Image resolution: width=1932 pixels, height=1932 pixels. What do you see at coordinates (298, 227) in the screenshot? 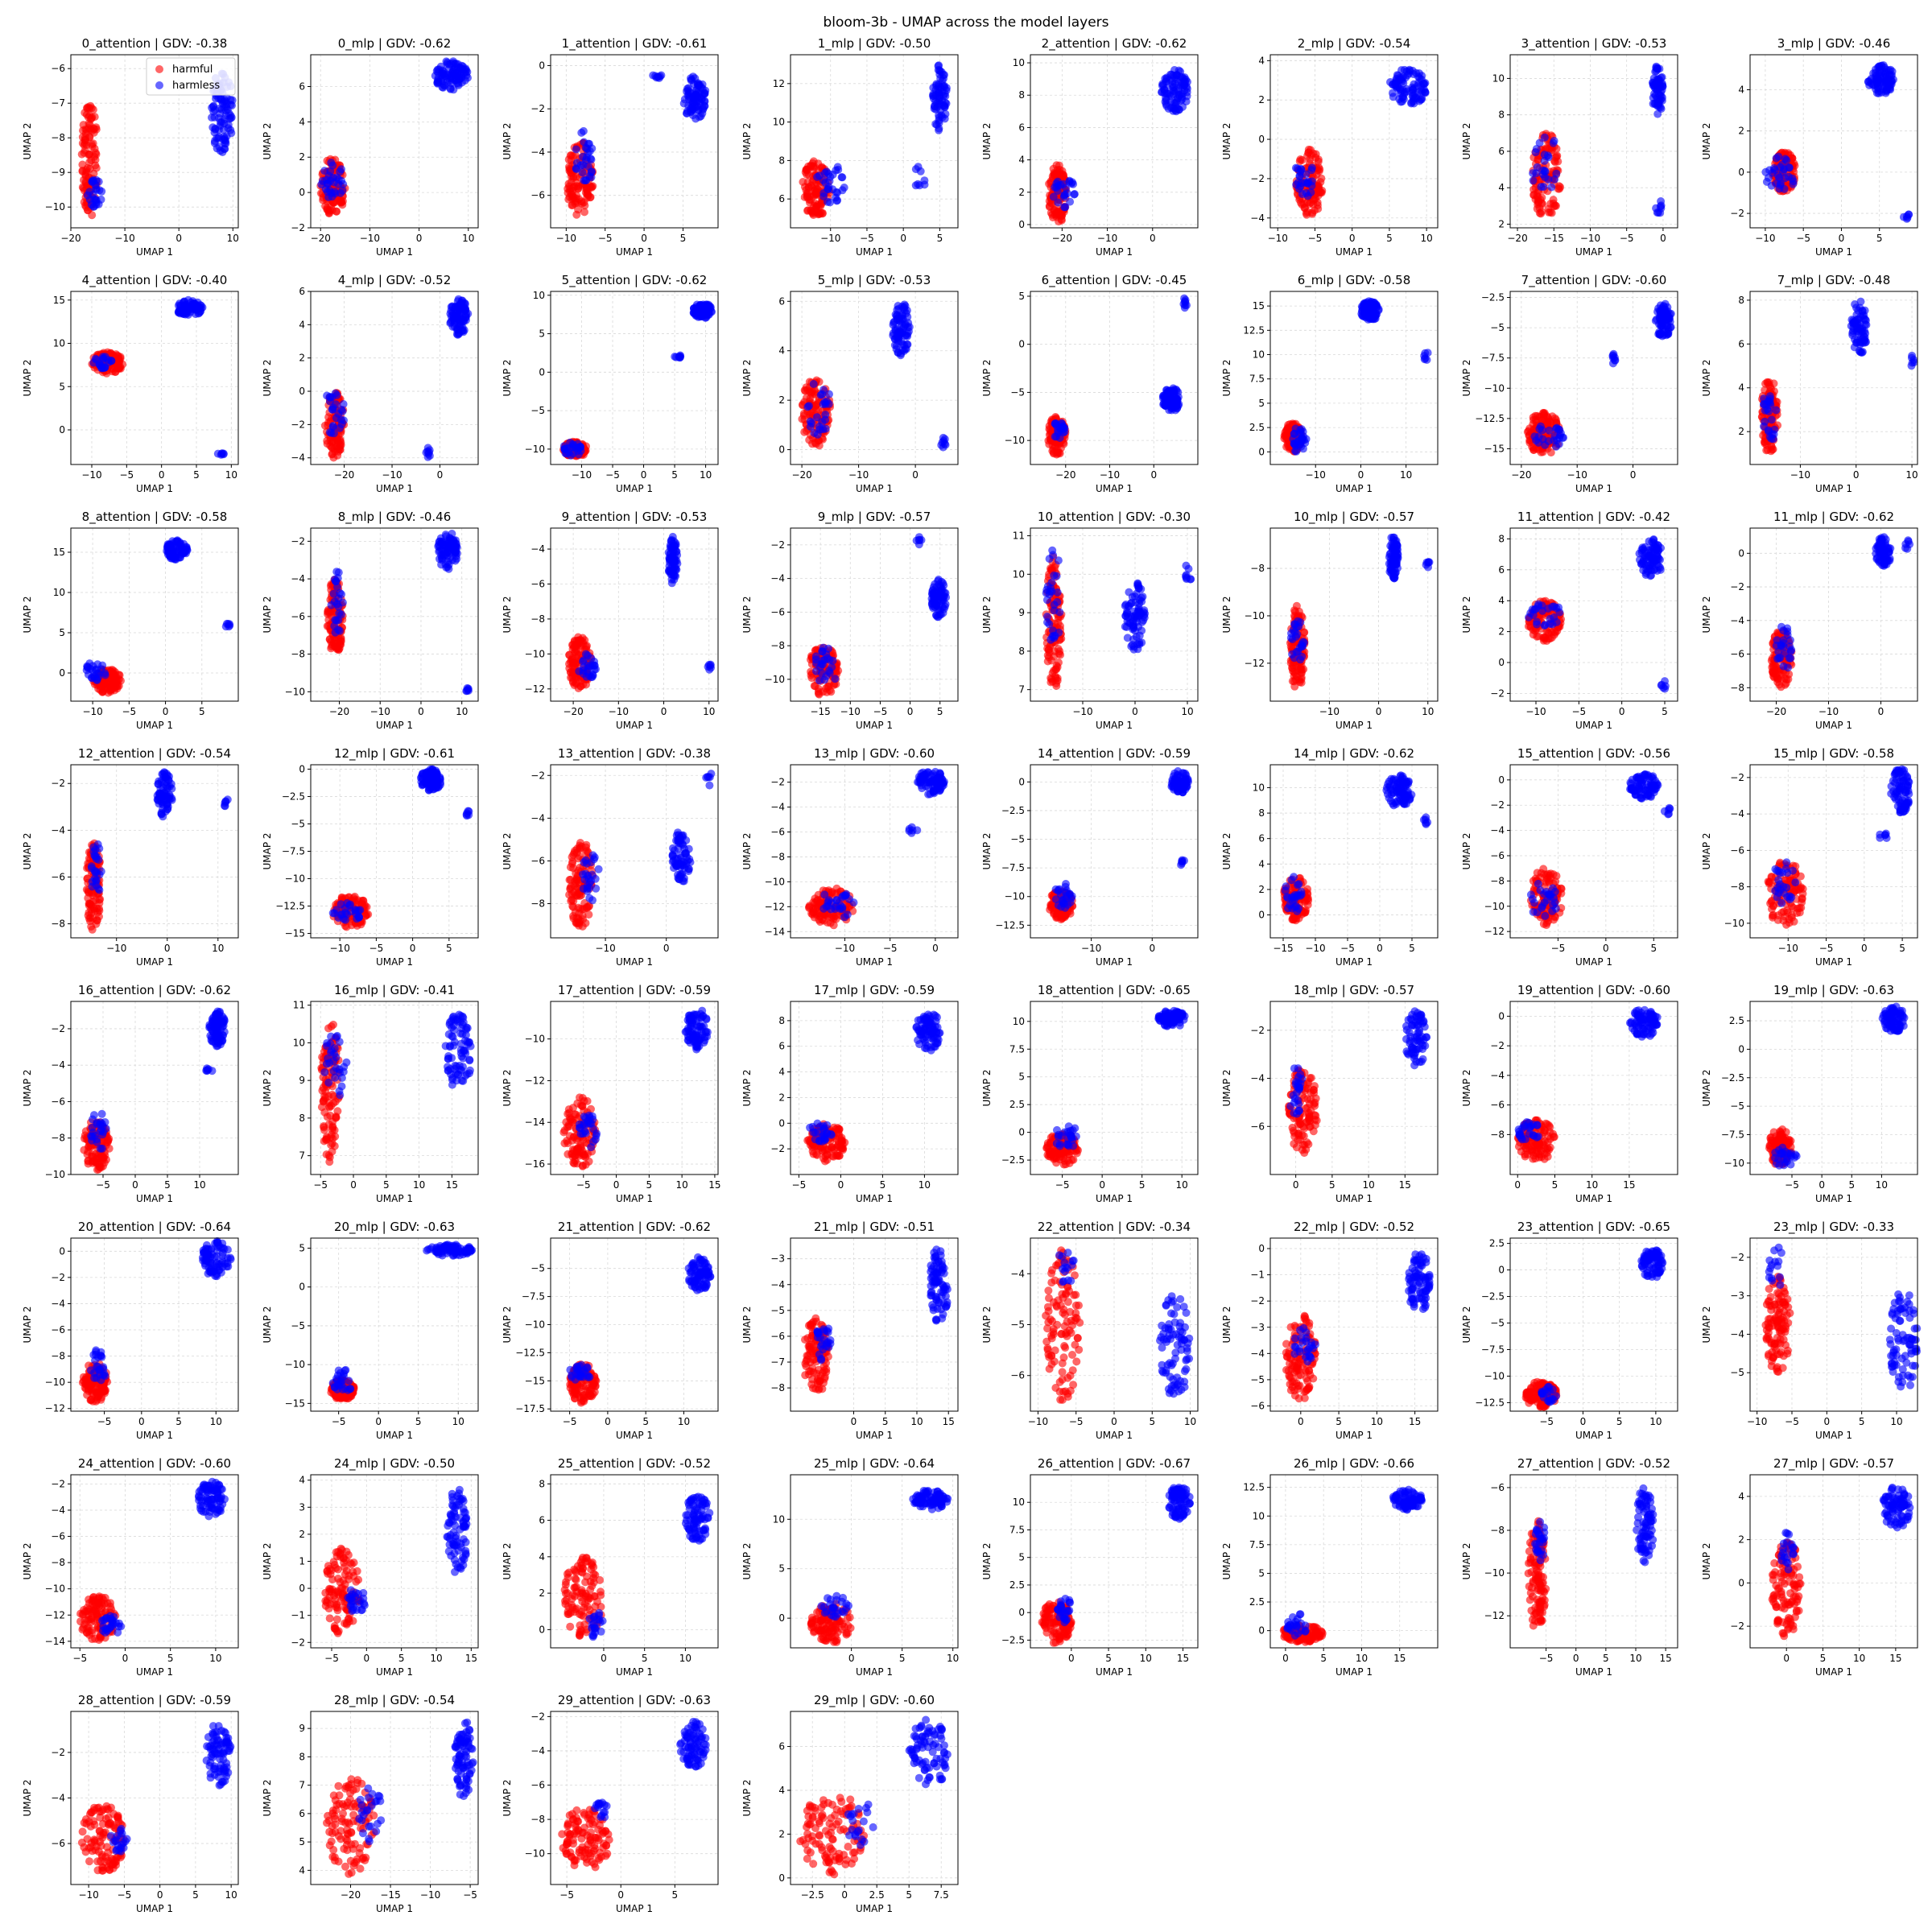
I see `y-tick-label: −2` at bounding box center [298, 227].